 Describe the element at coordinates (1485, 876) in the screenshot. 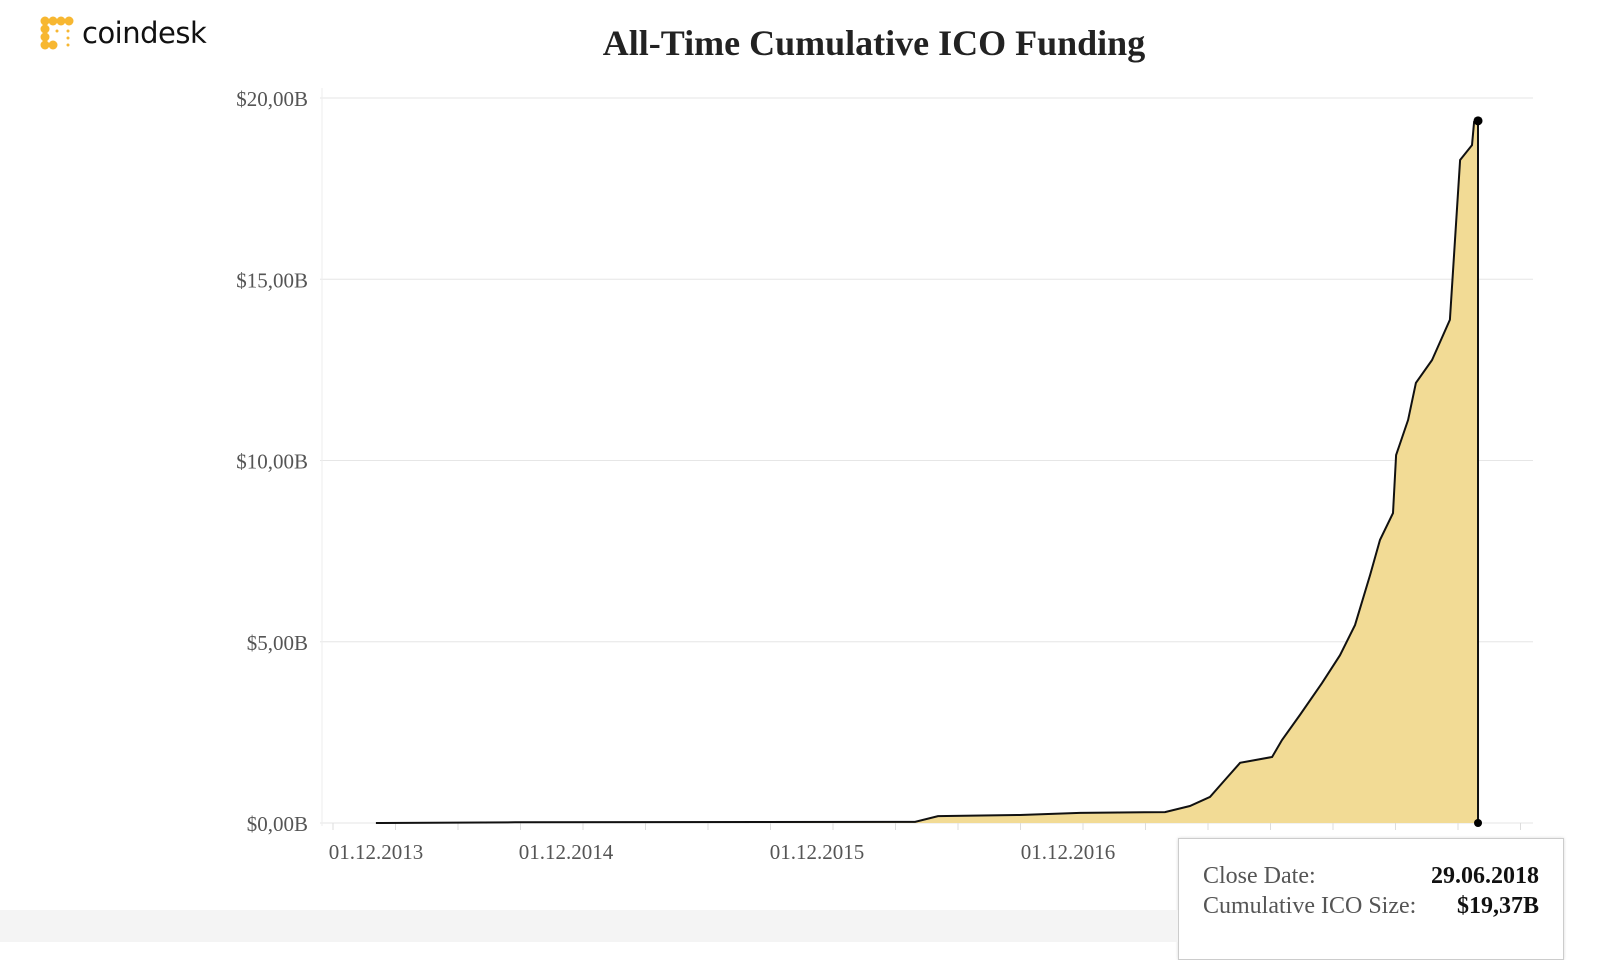

I see `tooltip-close-date-value: 29.06.2018` at that location.